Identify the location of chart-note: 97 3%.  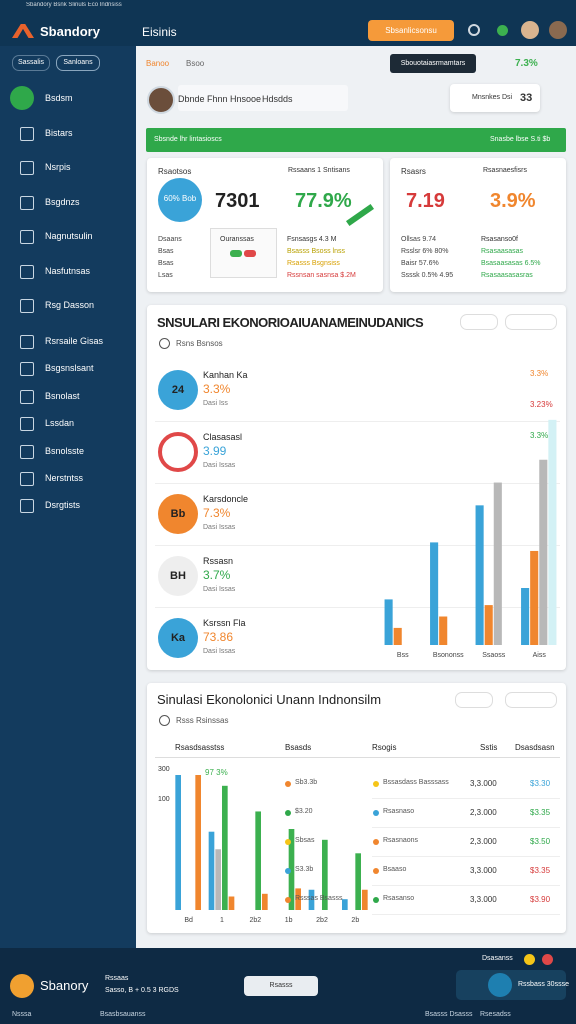
(216, 772).